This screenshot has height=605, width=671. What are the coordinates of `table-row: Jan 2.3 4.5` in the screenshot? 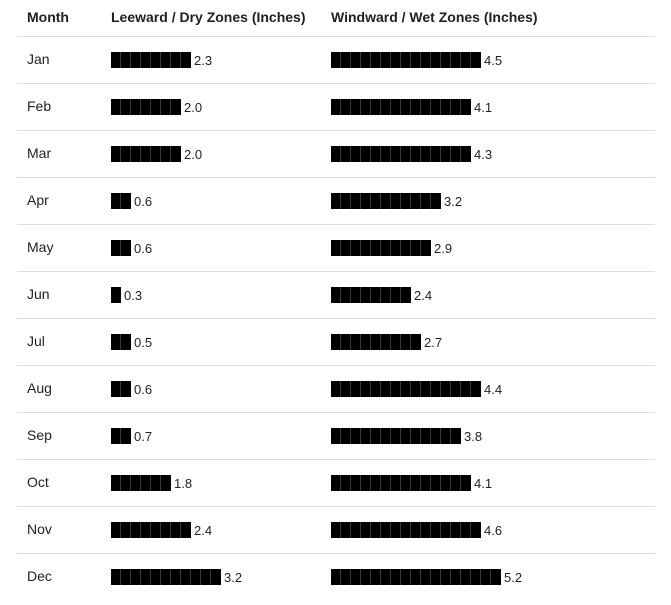 It's located at (336, 60).